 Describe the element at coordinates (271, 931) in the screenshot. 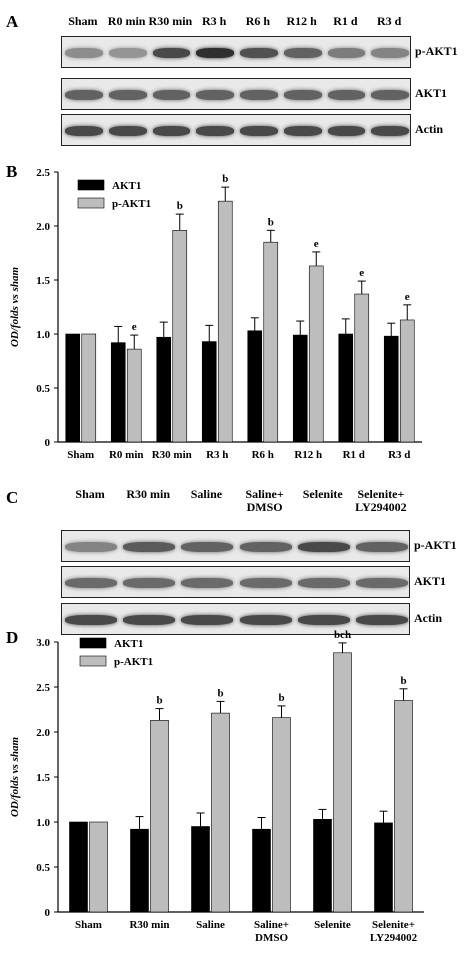

I see `x-tick-label: Saline+ DMSO` at that location.